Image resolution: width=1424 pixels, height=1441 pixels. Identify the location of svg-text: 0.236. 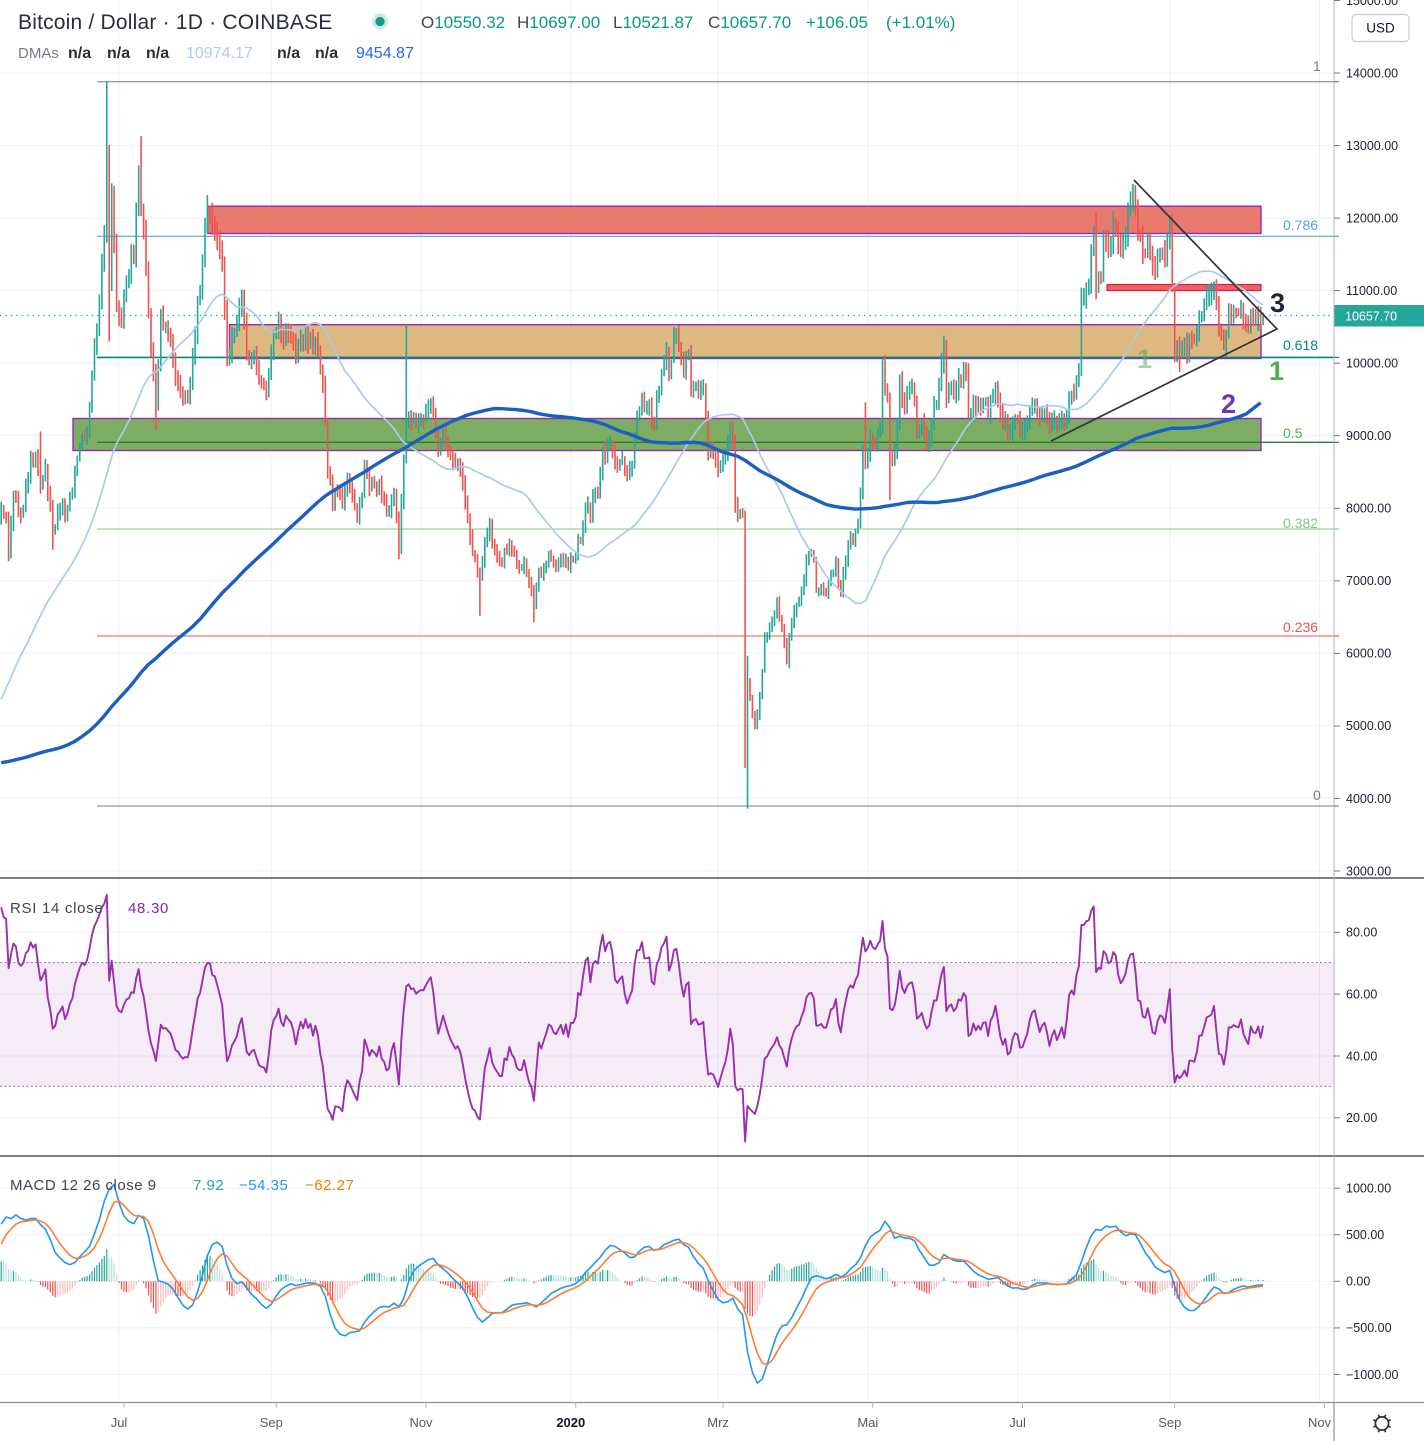
(1300, 627).